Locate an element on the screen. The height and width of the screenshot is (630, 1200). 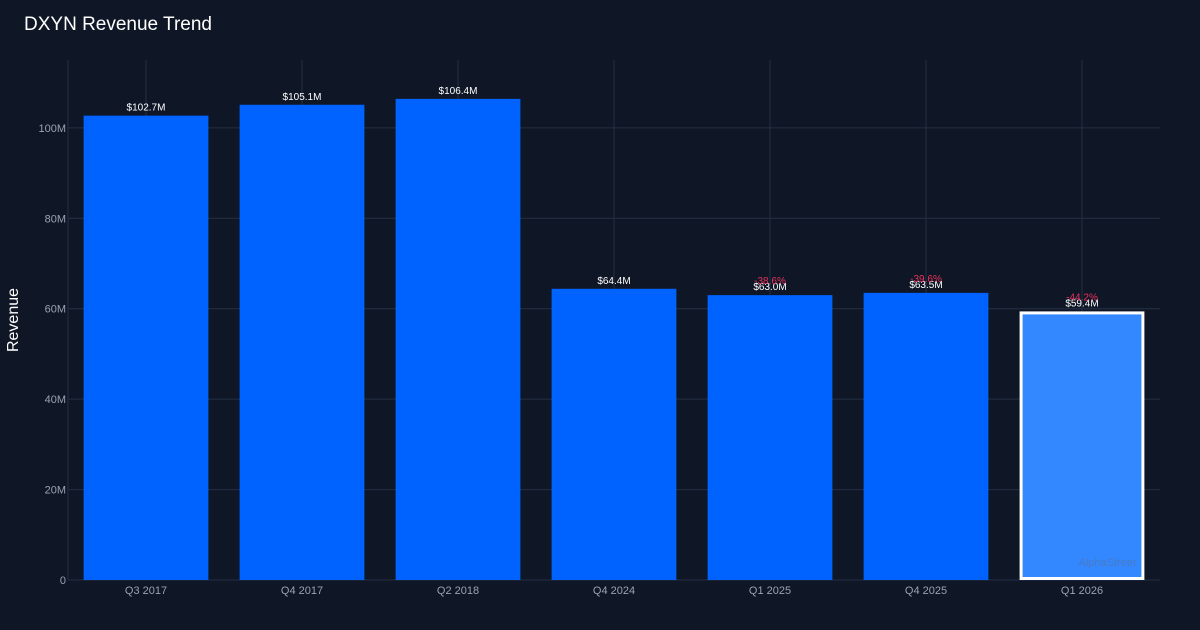
bar-change-label: -38.6% is located at coordinates (770, 281).